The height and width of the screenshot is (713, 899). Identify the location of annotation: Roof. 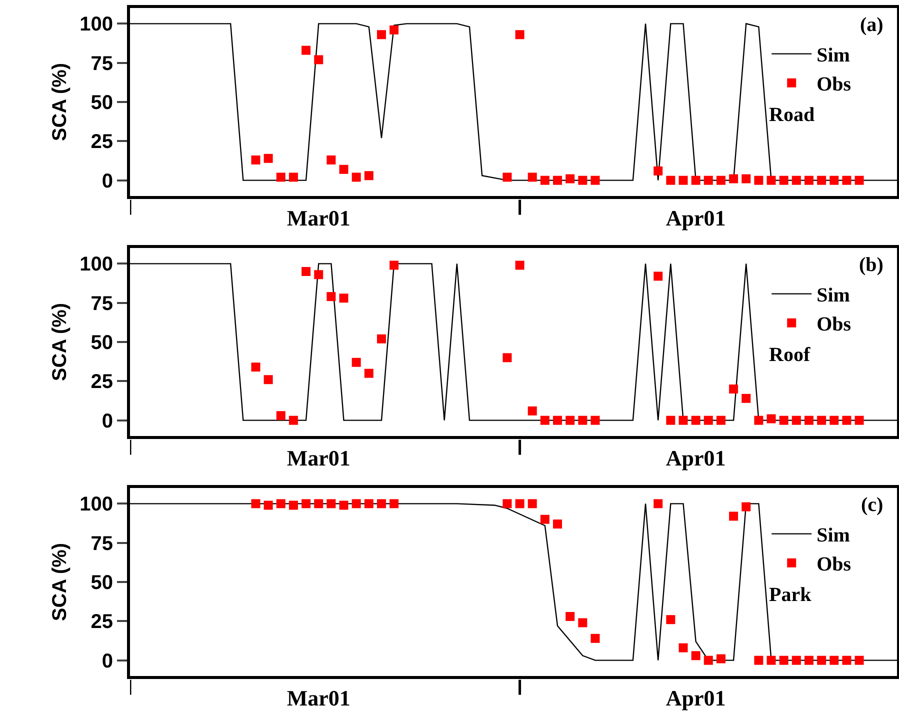
(789, 355).